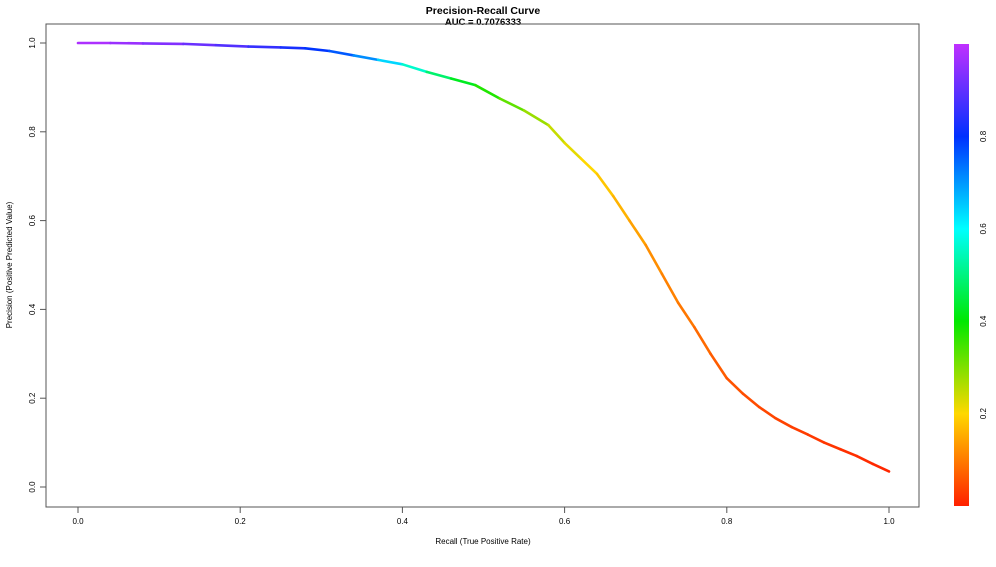 This screenshot has height=567, width=996. Describe the element at coordinates (961, 275) in the screenshot. I see `colorbar` at that location.